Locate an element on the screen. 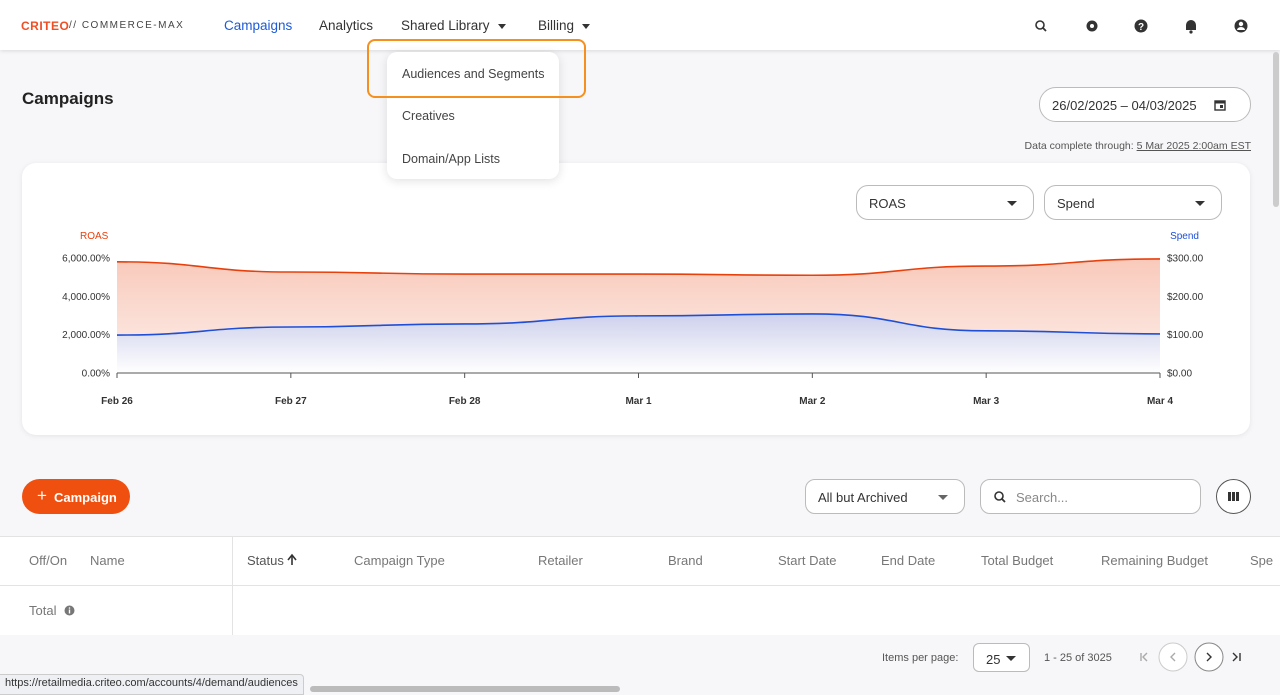  pagination-buttons is located at coordinates (1190, 657).